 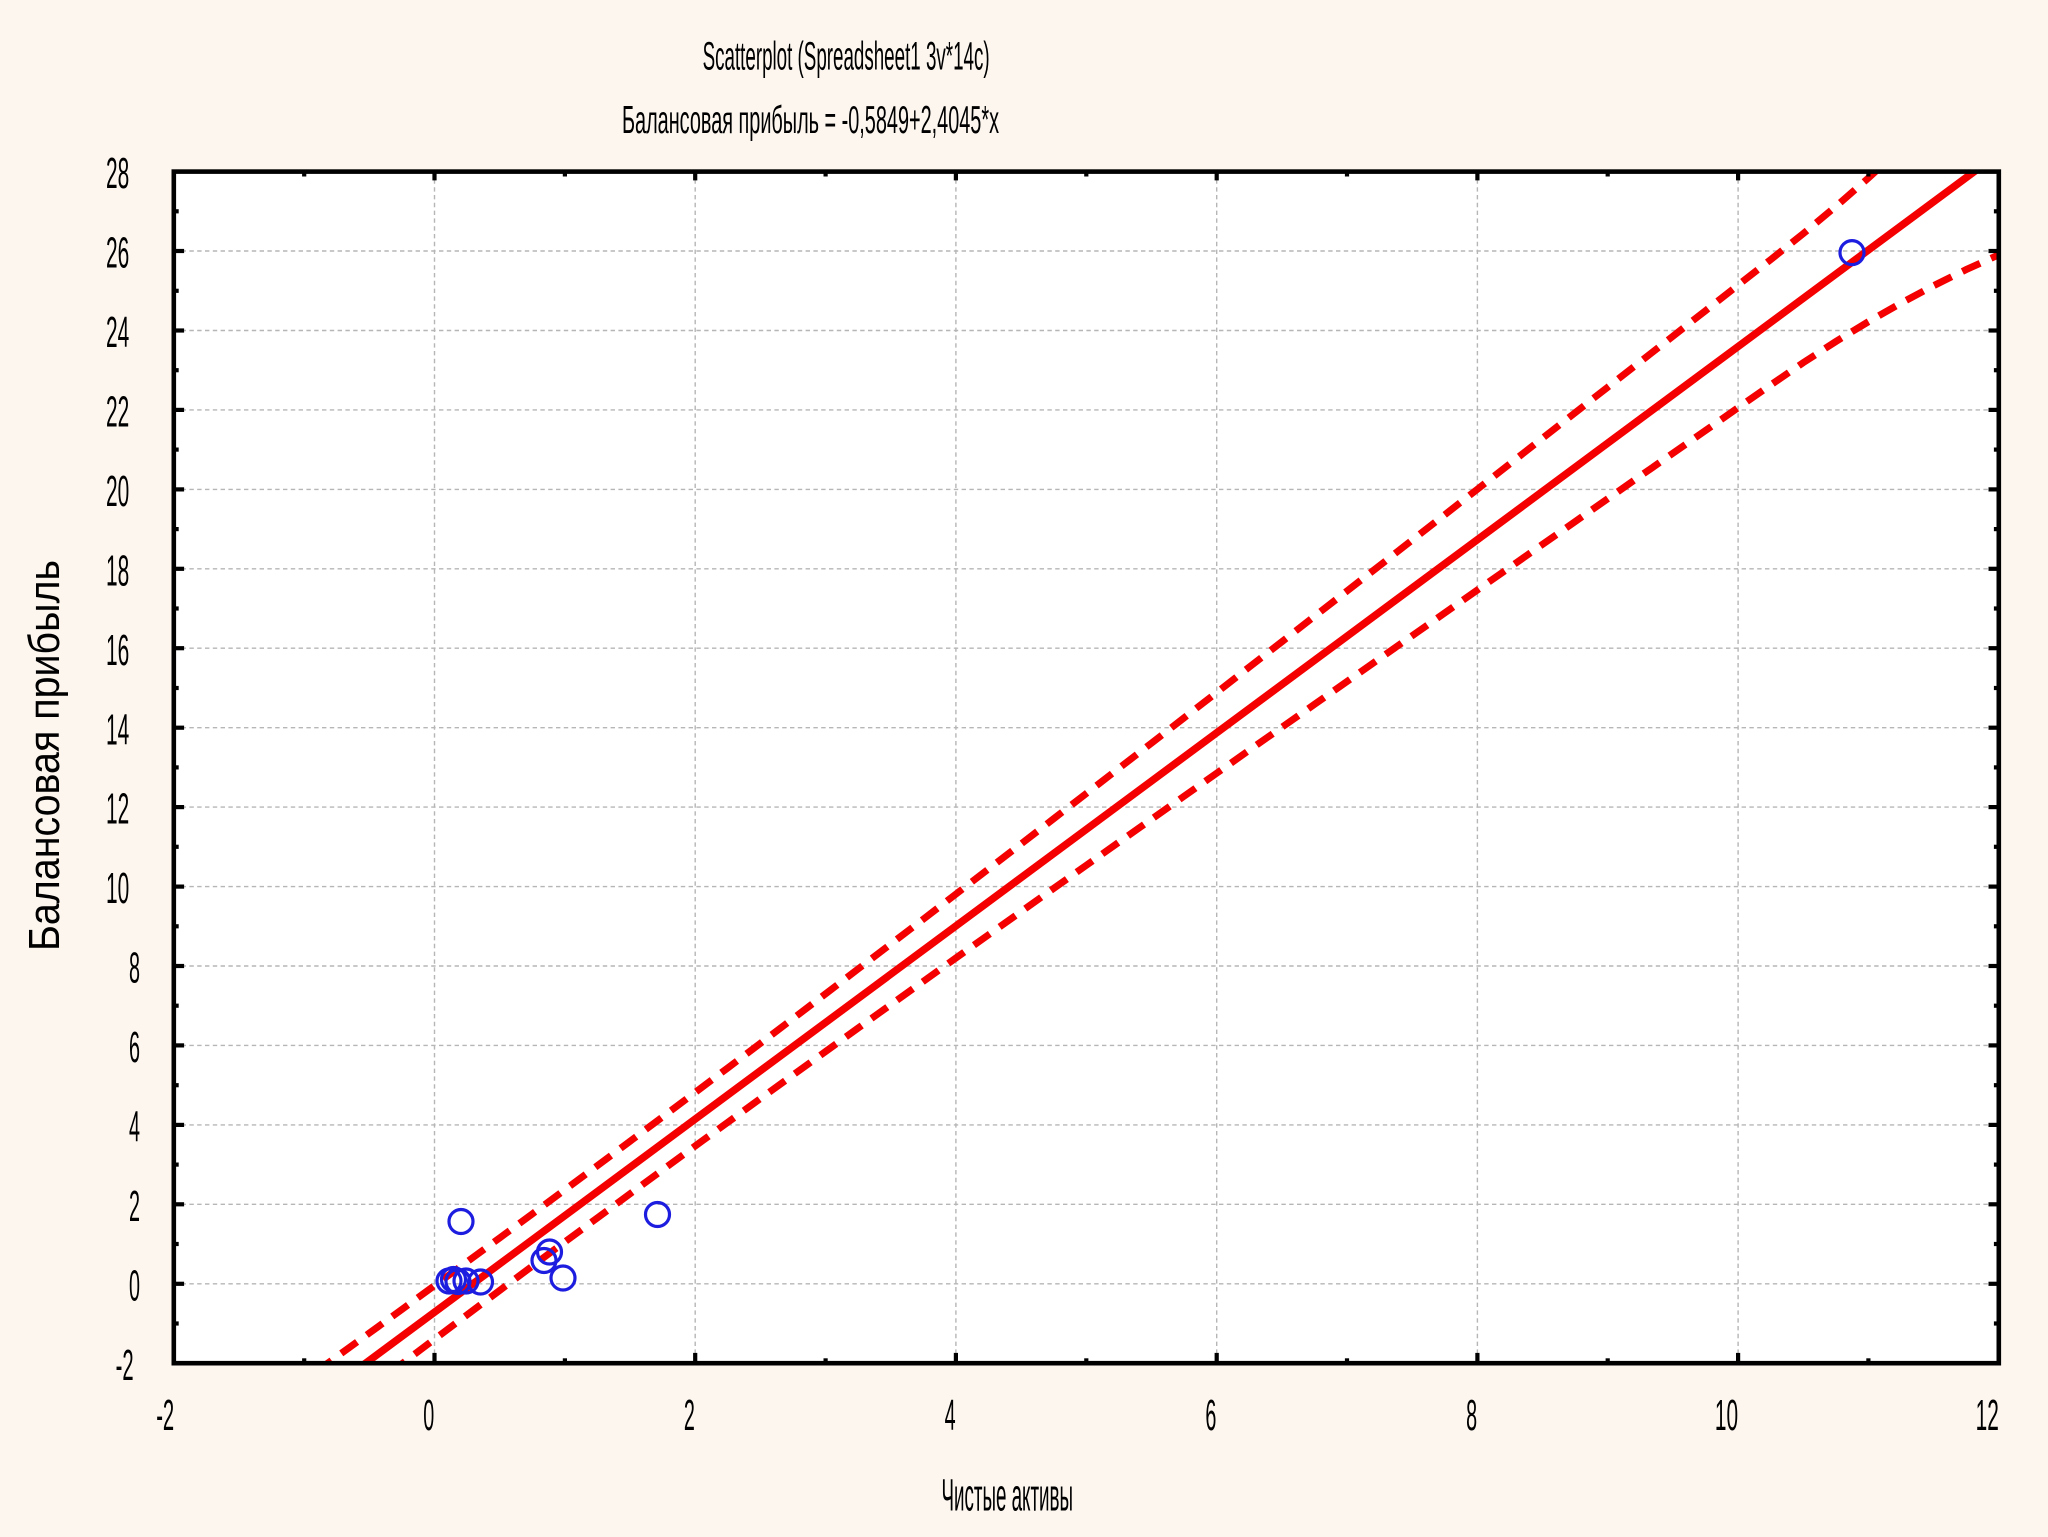 What do you see at coordinates (117, 491) in the screenshot?
I see `svg-text: 20` at bounding box center [117, 491].